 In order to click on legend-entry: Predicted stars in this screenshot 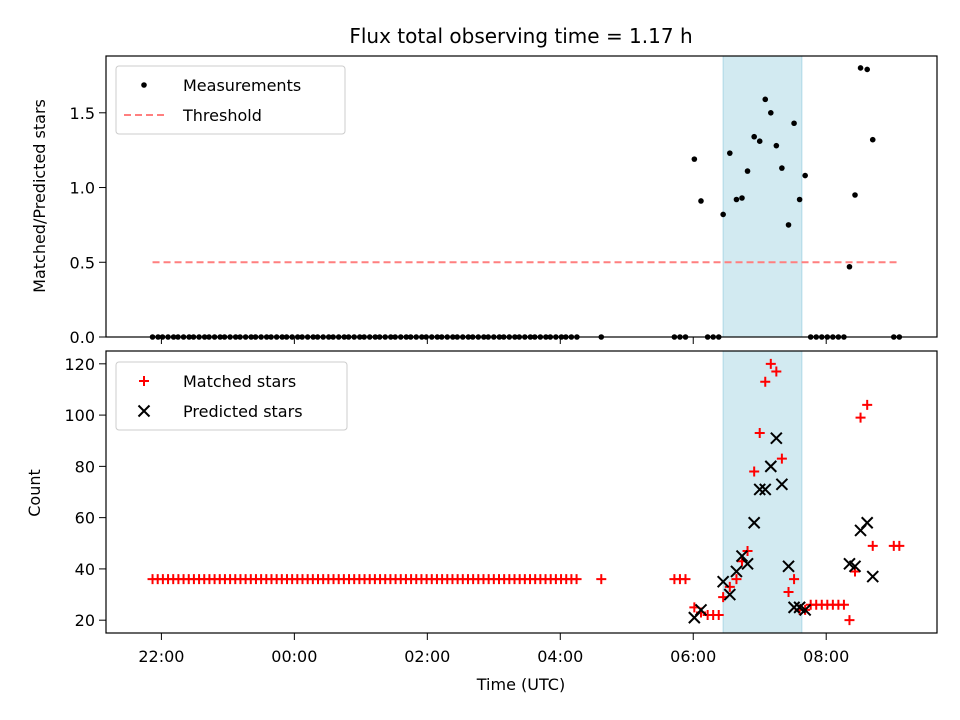, I will do `click(243, 411)`.